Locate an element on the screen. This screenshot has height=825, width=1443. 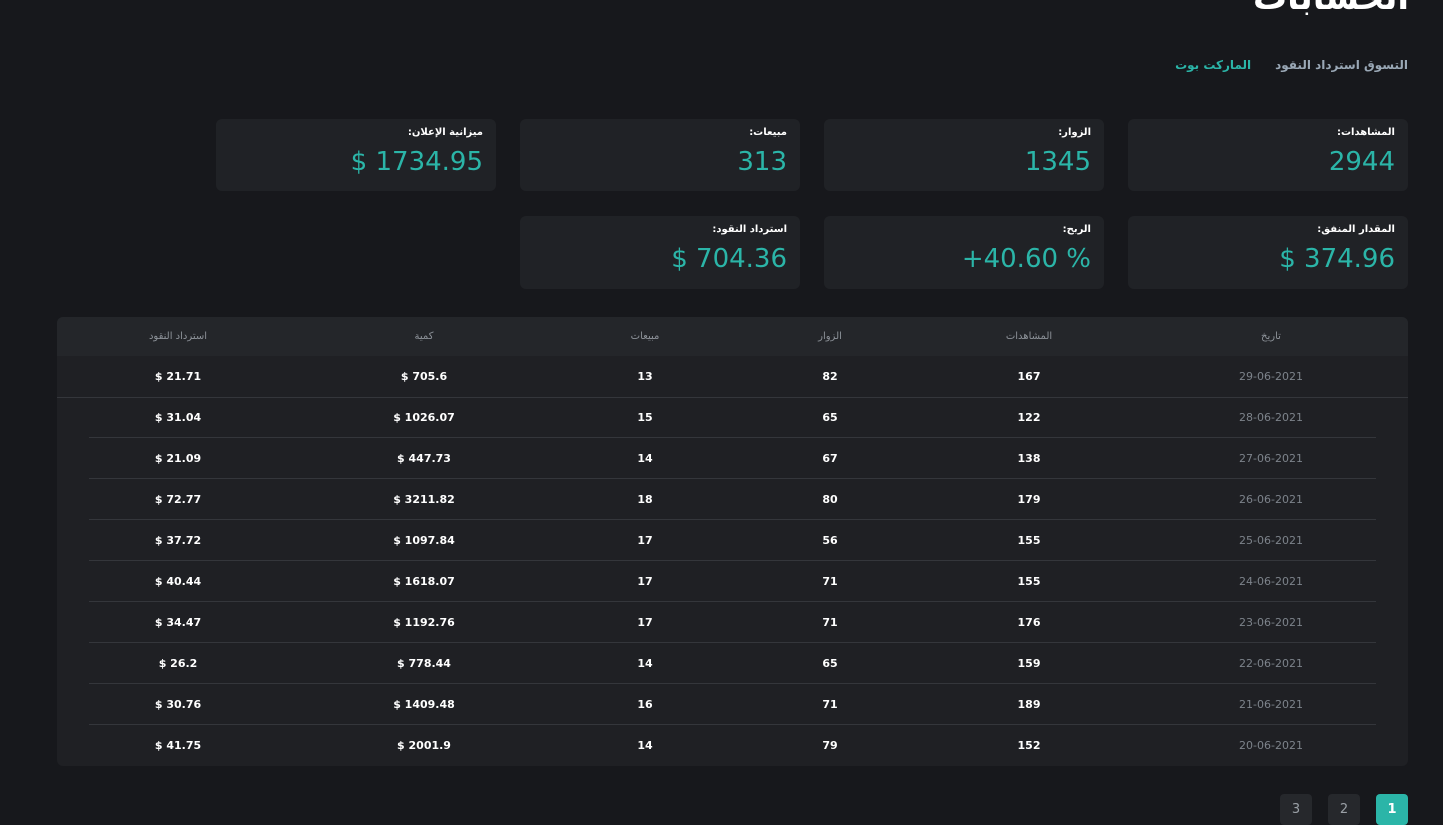
nav-links: الماركت بوت التسوق استرداد النقود is located at coordinates (1291, 65).